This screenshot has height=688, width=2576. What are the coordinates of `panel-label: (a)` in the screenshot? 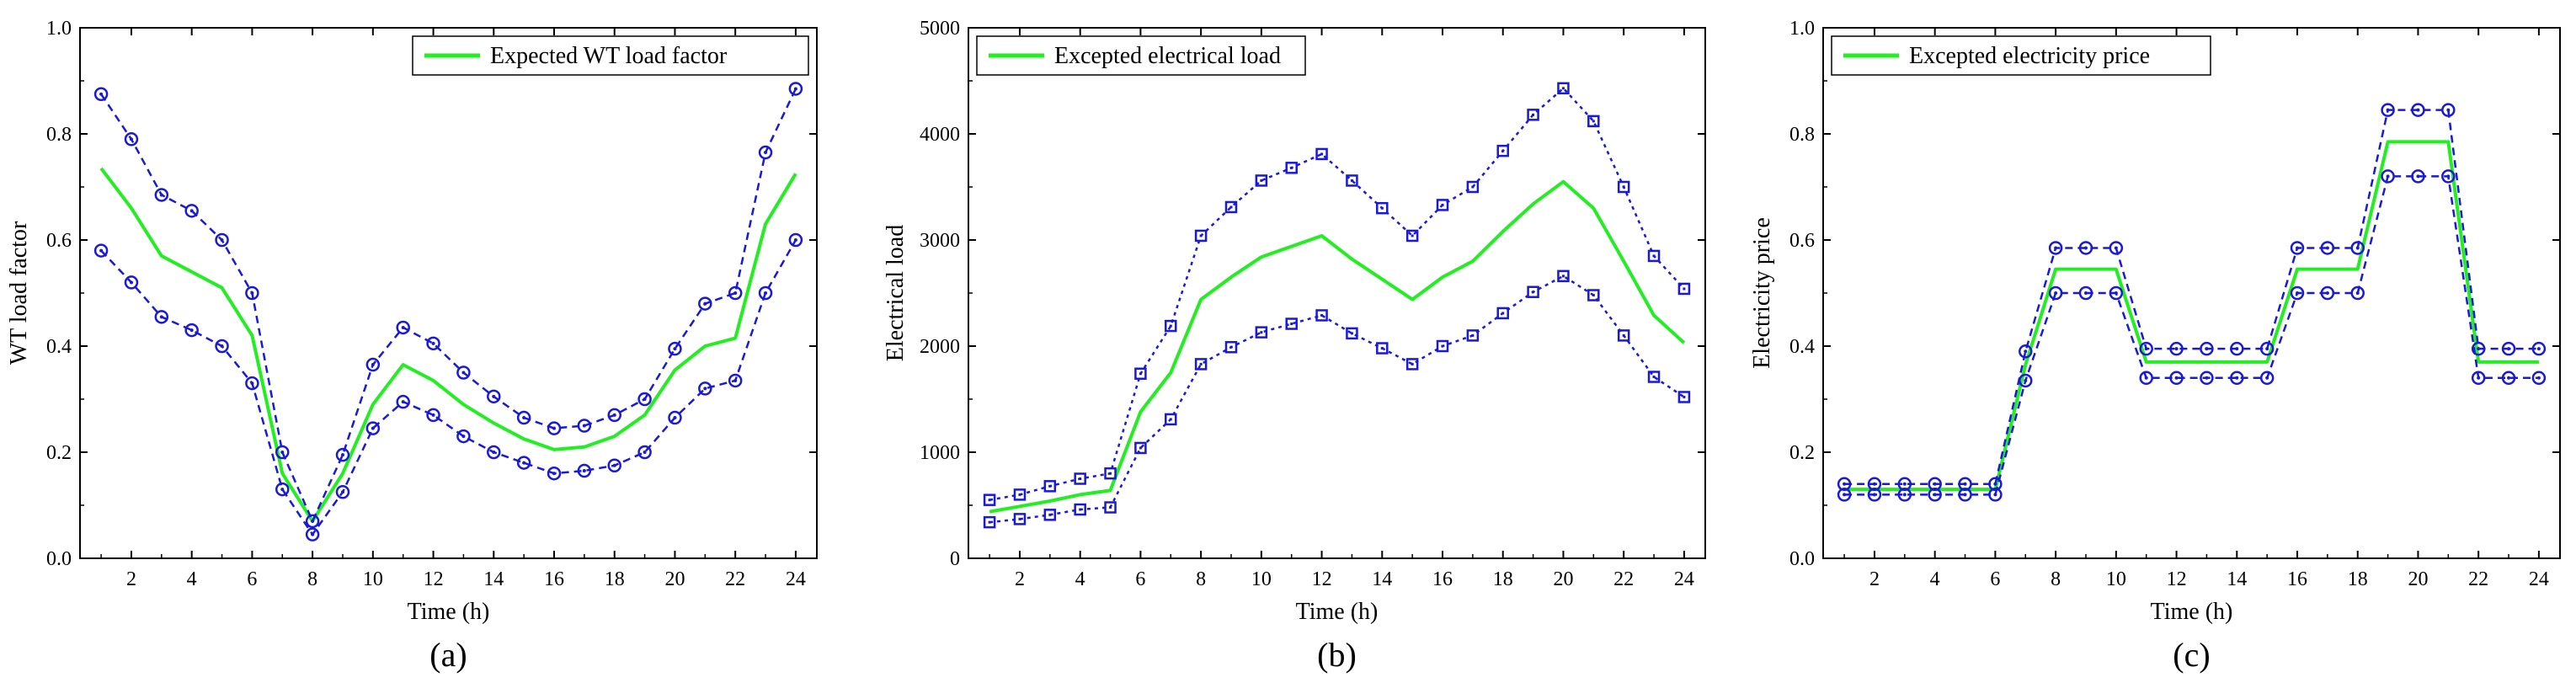 It's located at (448, 655).